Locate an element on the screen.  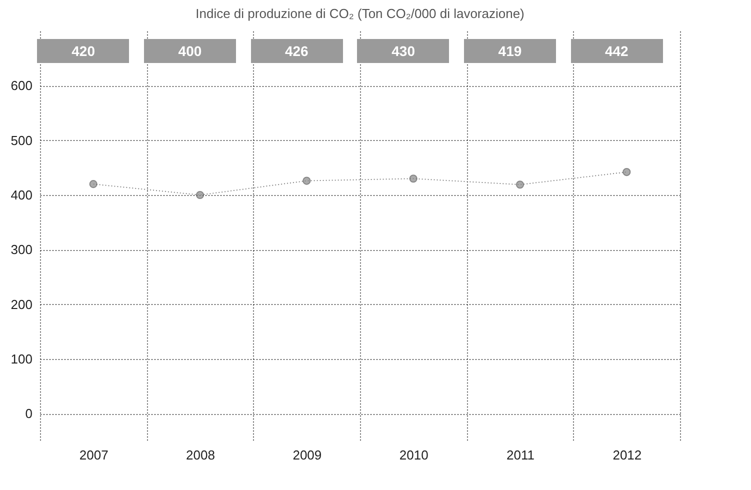
x-tick-label: 2007 is located at coordinates (93, 455).